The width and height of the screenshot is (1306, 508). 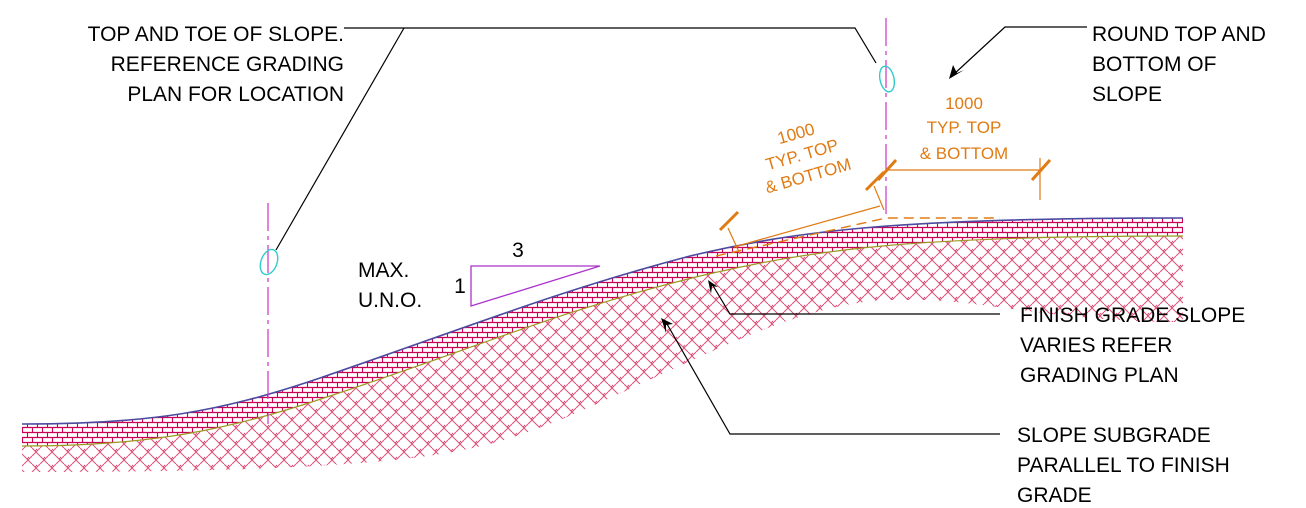 I want to click on finish-grade-label-line3: GRADING PLAN, so click(x=1099, y=375).